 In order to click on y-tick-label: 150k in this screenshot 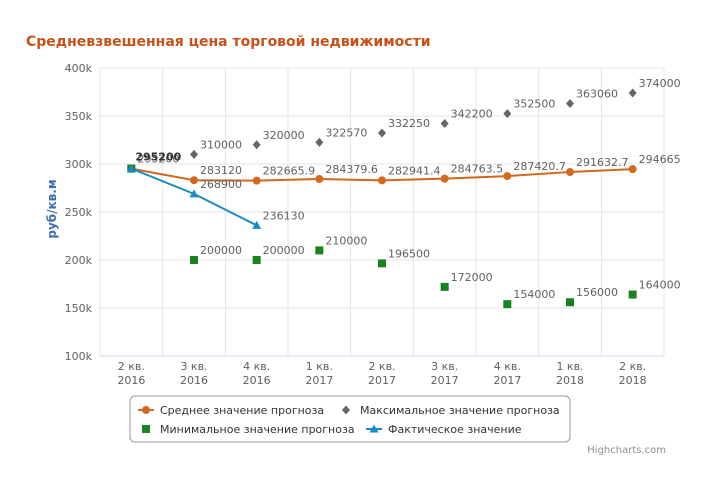, I will do `click(79, 308)`.